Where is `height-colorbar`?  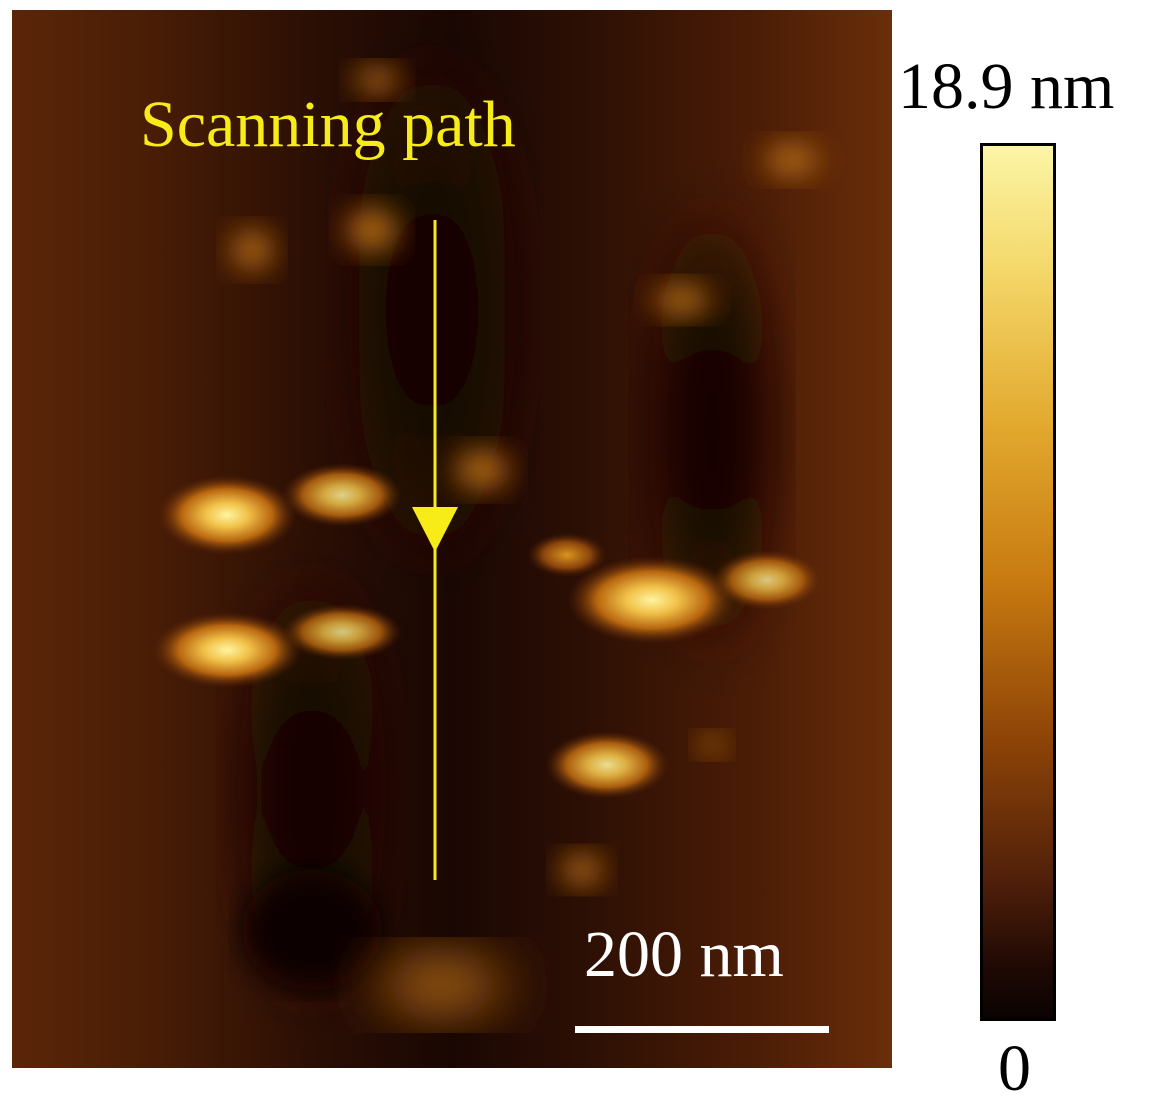
height-colorbar is located at coordinates (1018, 582).